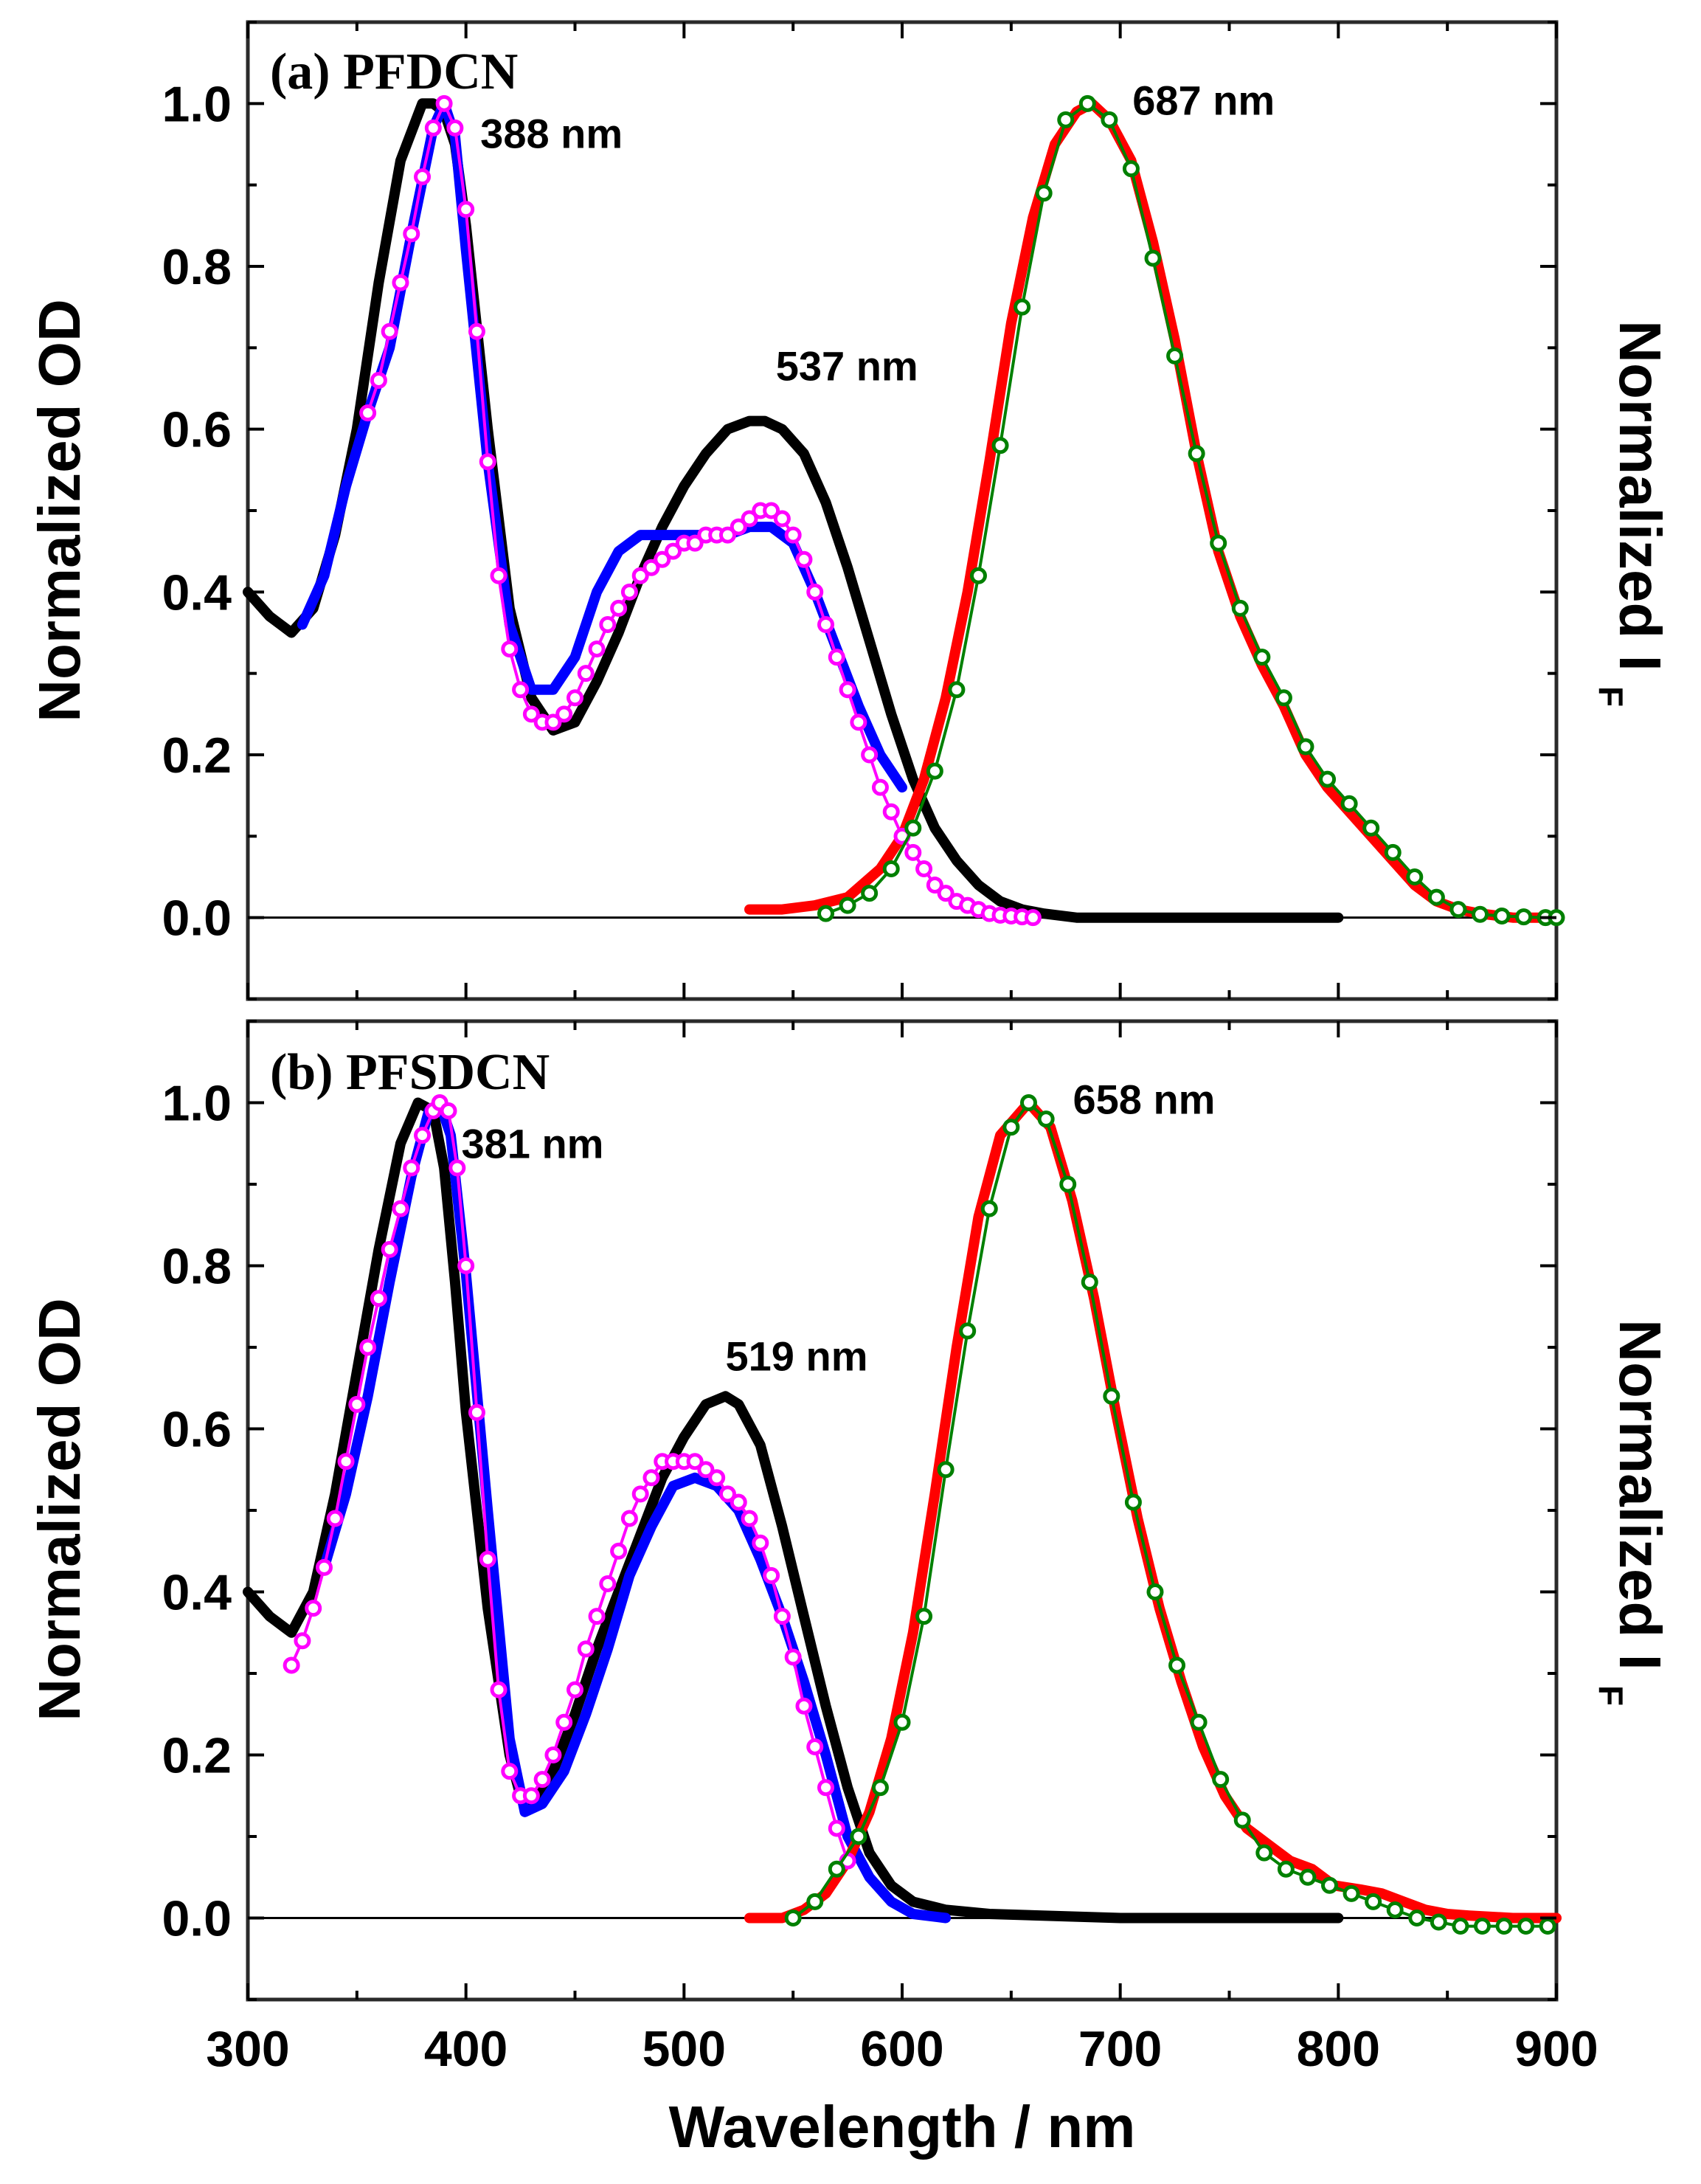 The height and width of the screenshot is (2184, 1701). Describe the element at coordinates (684, 2049) in the screenshot. I see `x-tick-label: 500` at that location.